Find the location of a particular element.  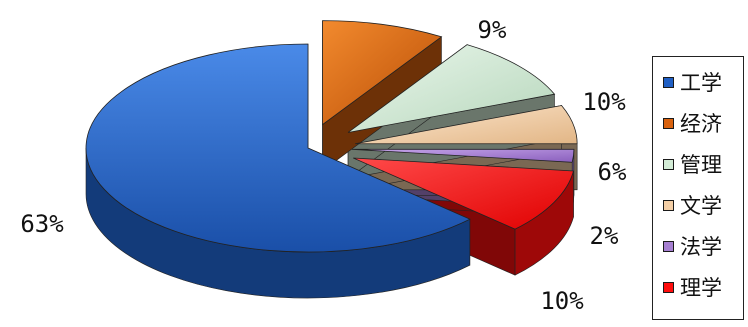

legend-item: 理学 is located at coordinates (692, 287).